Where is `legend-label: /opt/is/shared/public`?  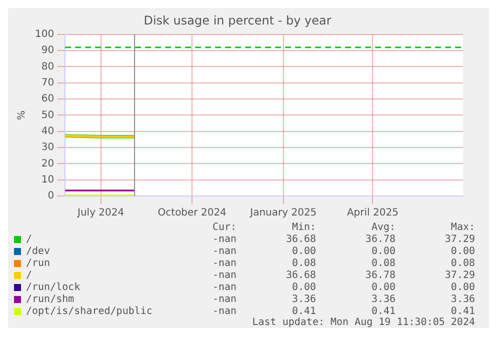
legend-label: /opt/is/shared/public is located at coordinates (89, 311).